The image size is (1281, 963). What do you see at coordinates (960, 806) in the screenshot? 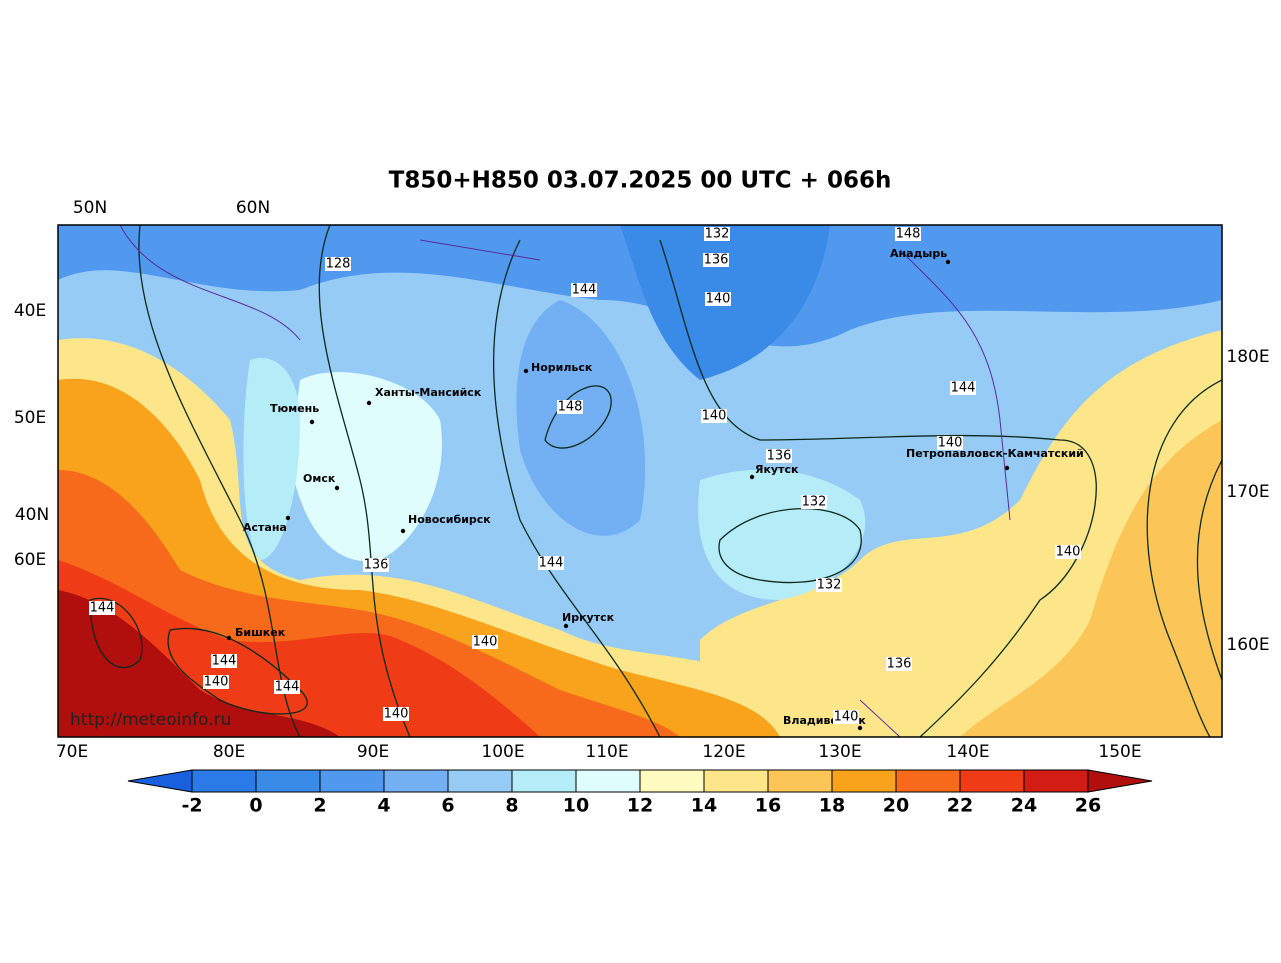
I see `colorbar-tick-label: 22` at bounding box center [960, 806].